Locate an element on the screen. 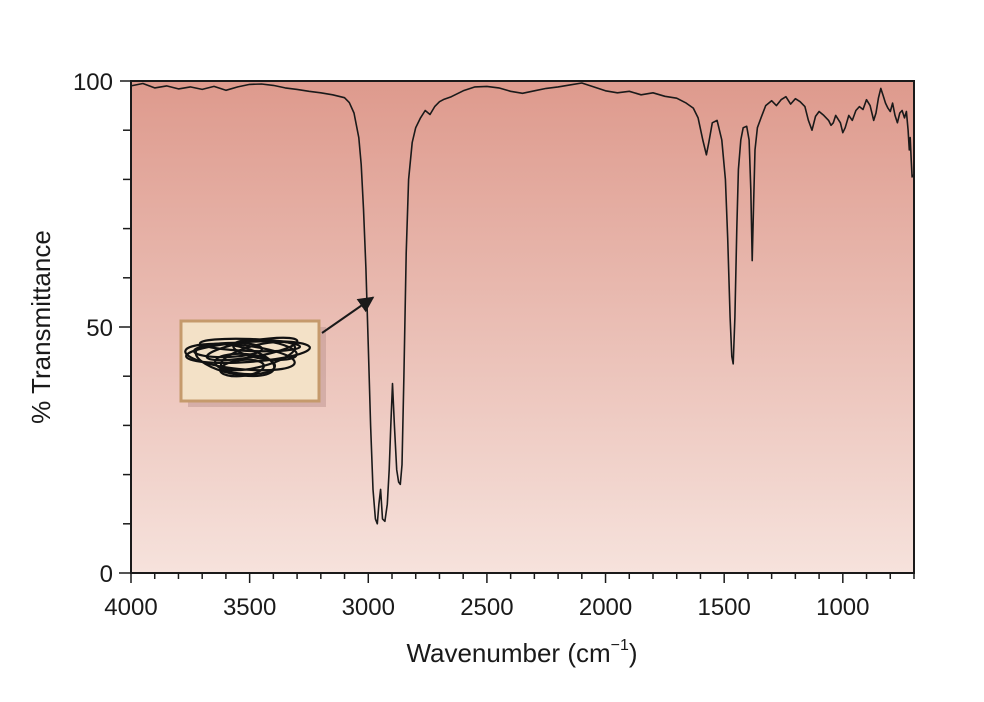 This screenshot has width=984, height=702. y-tick-label: 50 is located at coordinates (99, 328).